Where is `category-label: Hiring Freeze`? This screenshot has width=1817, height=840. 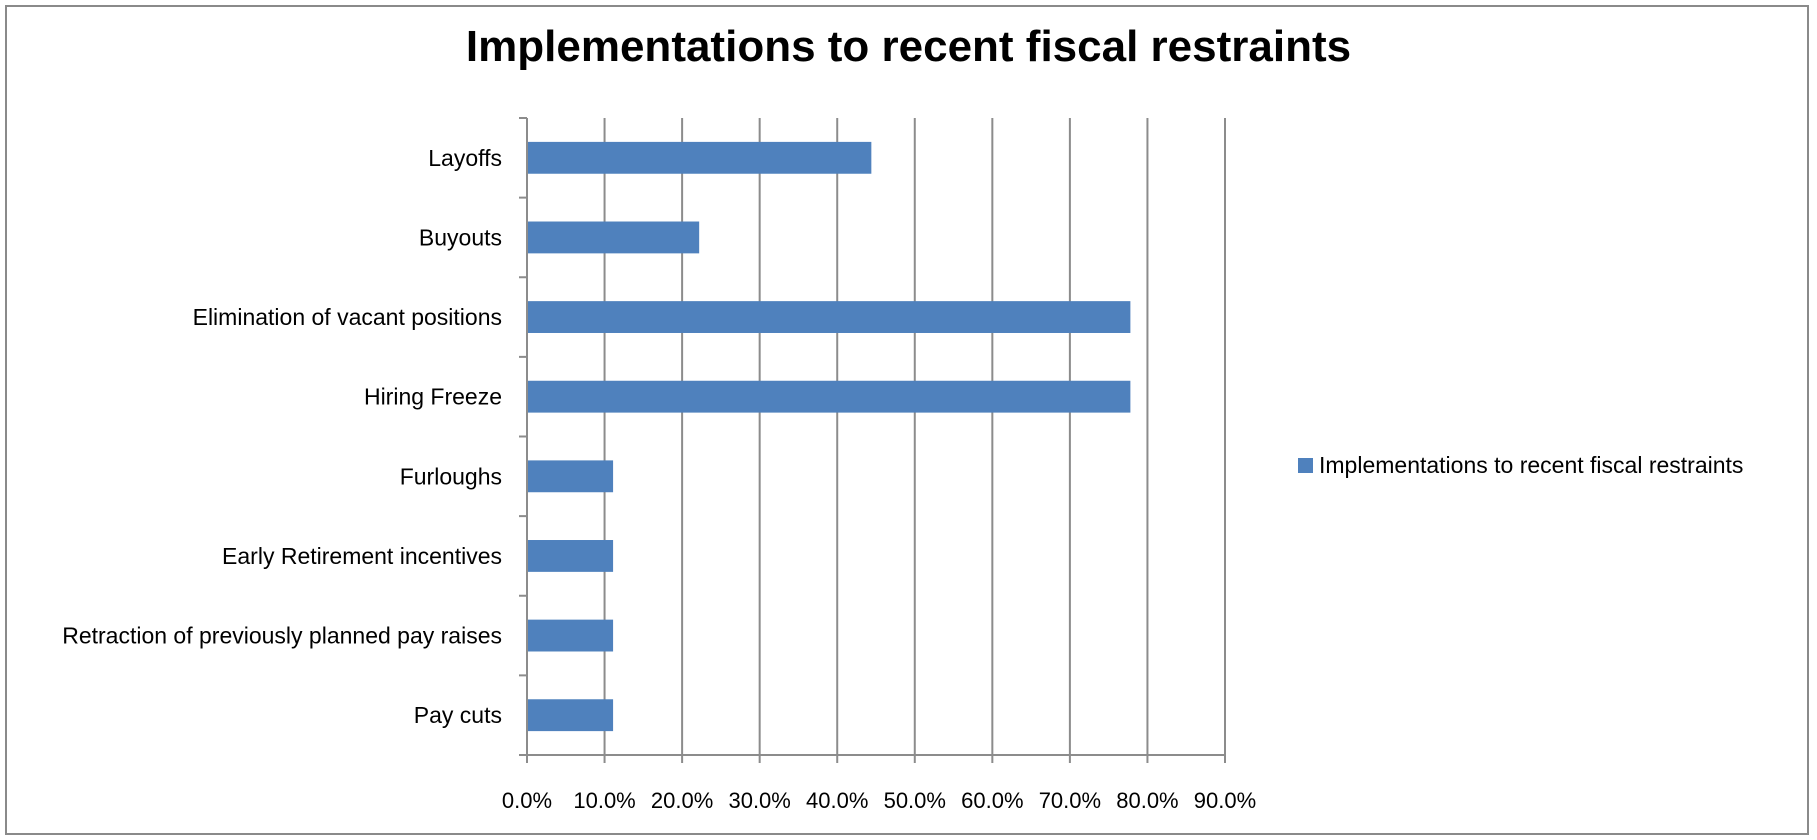 category-label: Hiring Freeze is located at coordinates (433, 397).